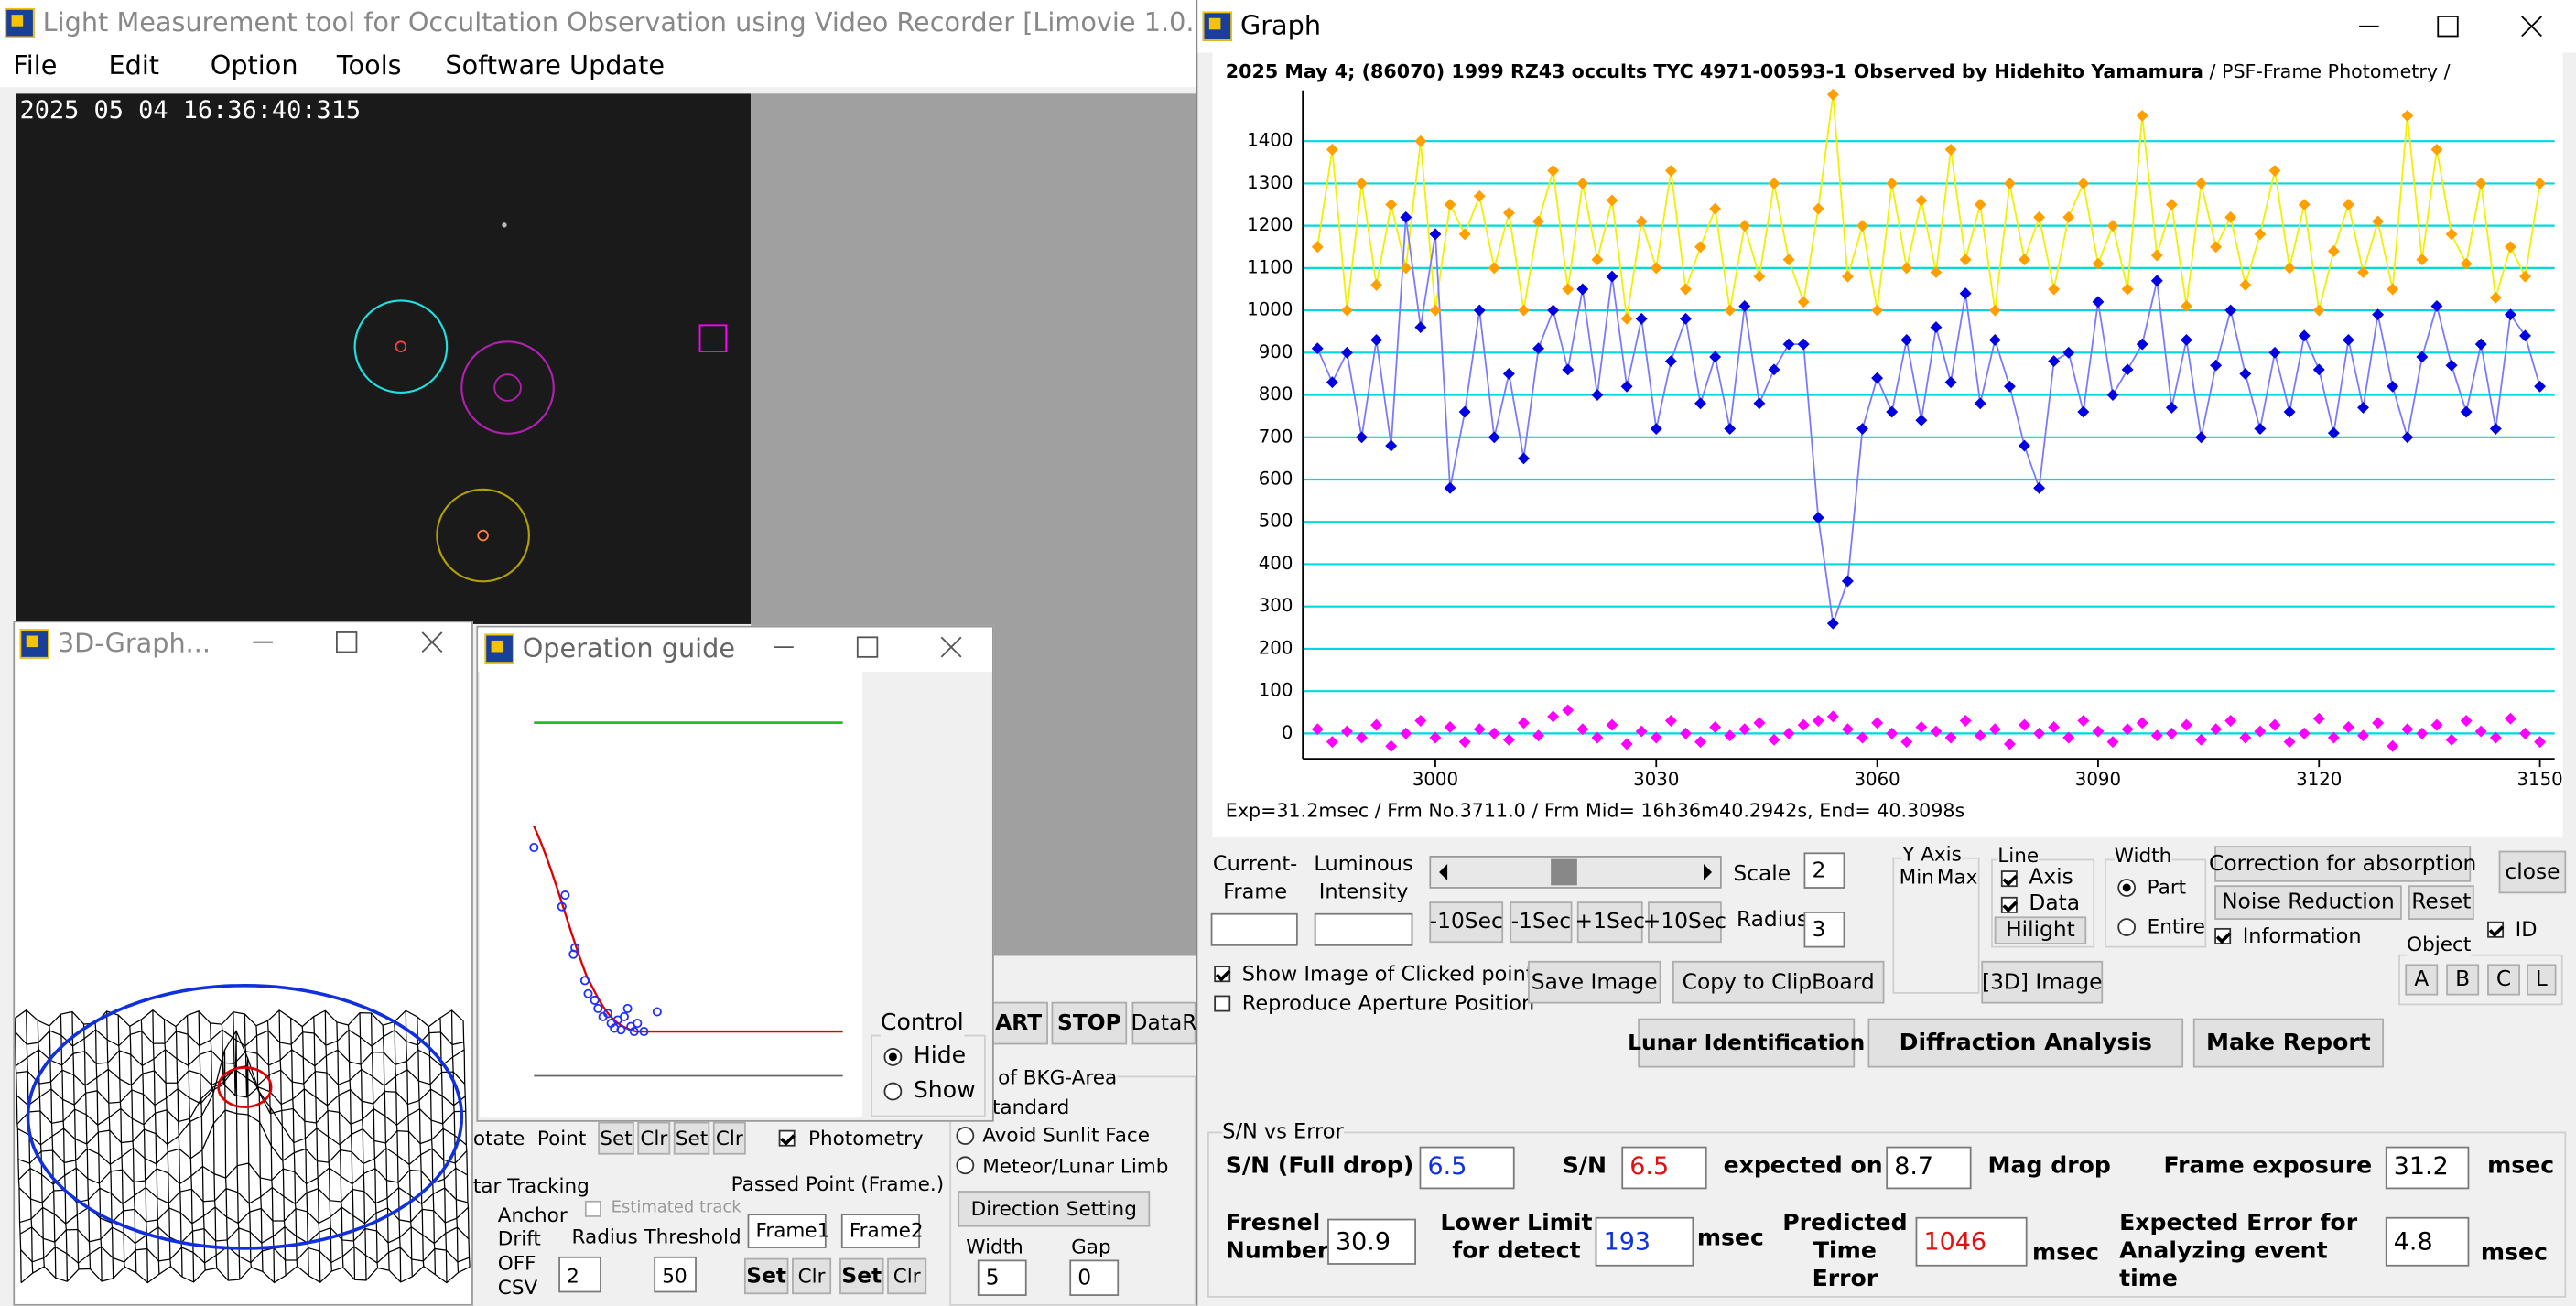 The height and width of the screenshot is (1306, 2576). I want to click on checkbox-label: Reproduce Aperture Position, so click(1388, 1003).